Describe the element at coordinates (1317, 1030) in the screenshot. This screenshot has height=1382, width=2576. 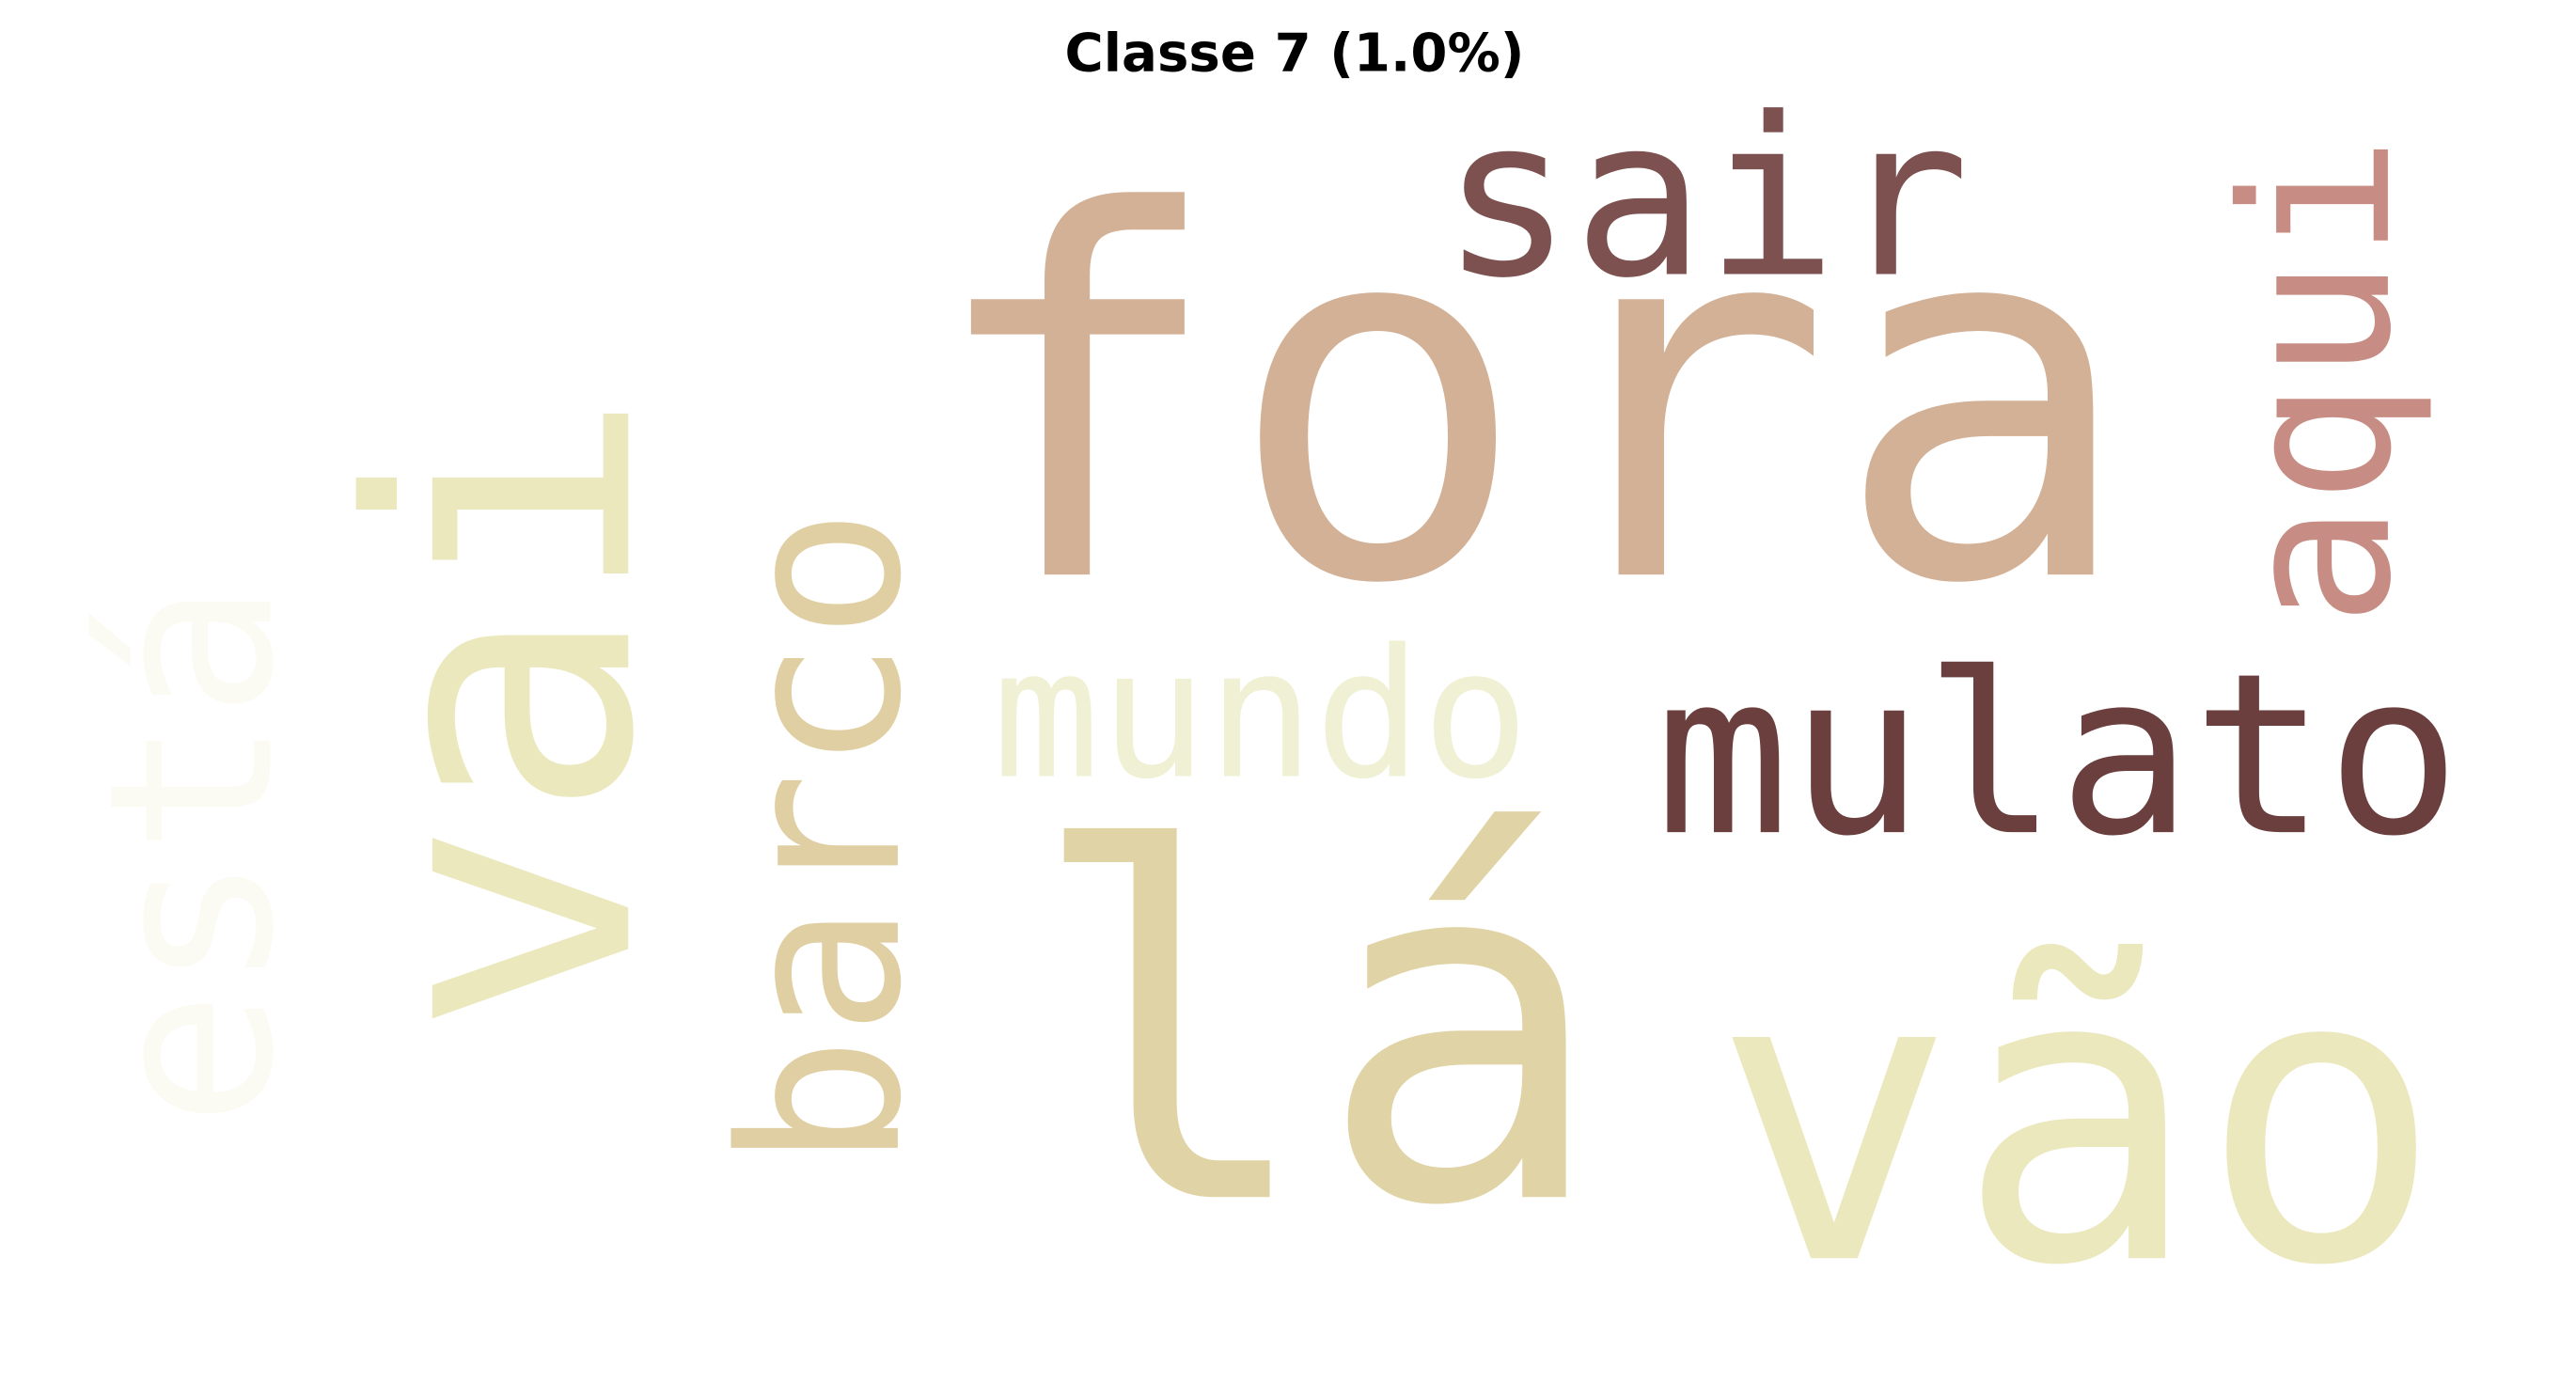
I see `word-la: lá` at that location.